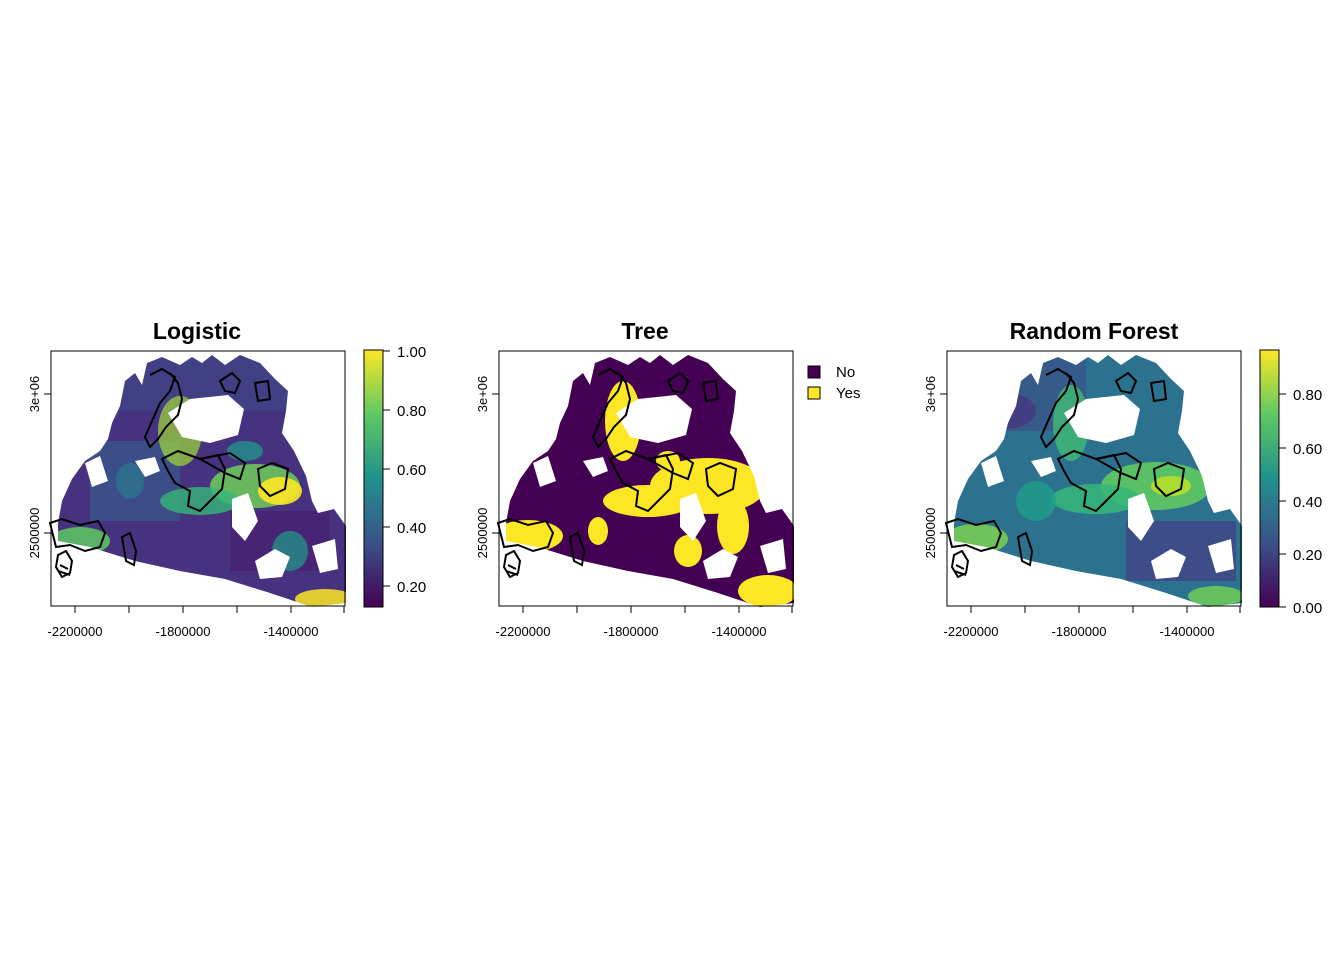  Describe the element at coordinates (833, 383) in the screenshot. I see `categorical-legend: No Yes` at that location.